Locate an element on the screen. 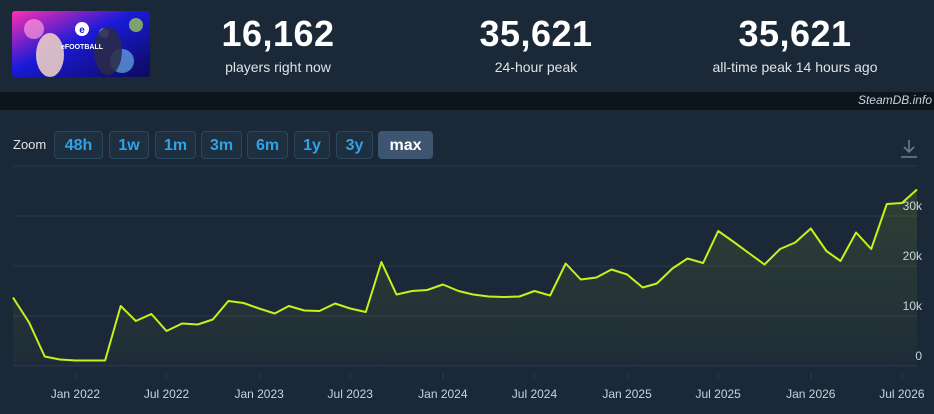 The image size is (934, 414). x-tick-label: Jul 2022 is located at coordinates (167, 394).